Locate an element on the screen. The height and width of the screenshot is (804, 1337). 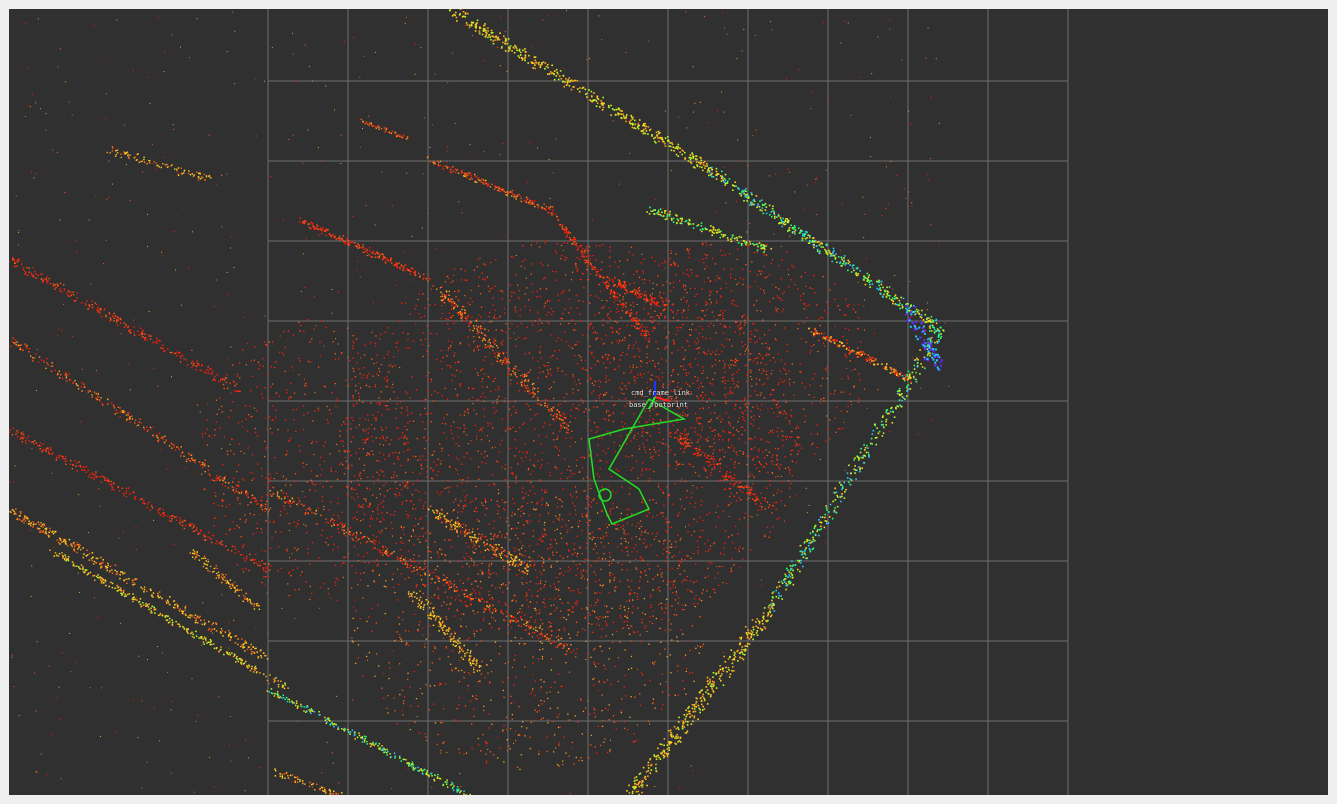
trajectory-path is located at coordinates (637, 461).